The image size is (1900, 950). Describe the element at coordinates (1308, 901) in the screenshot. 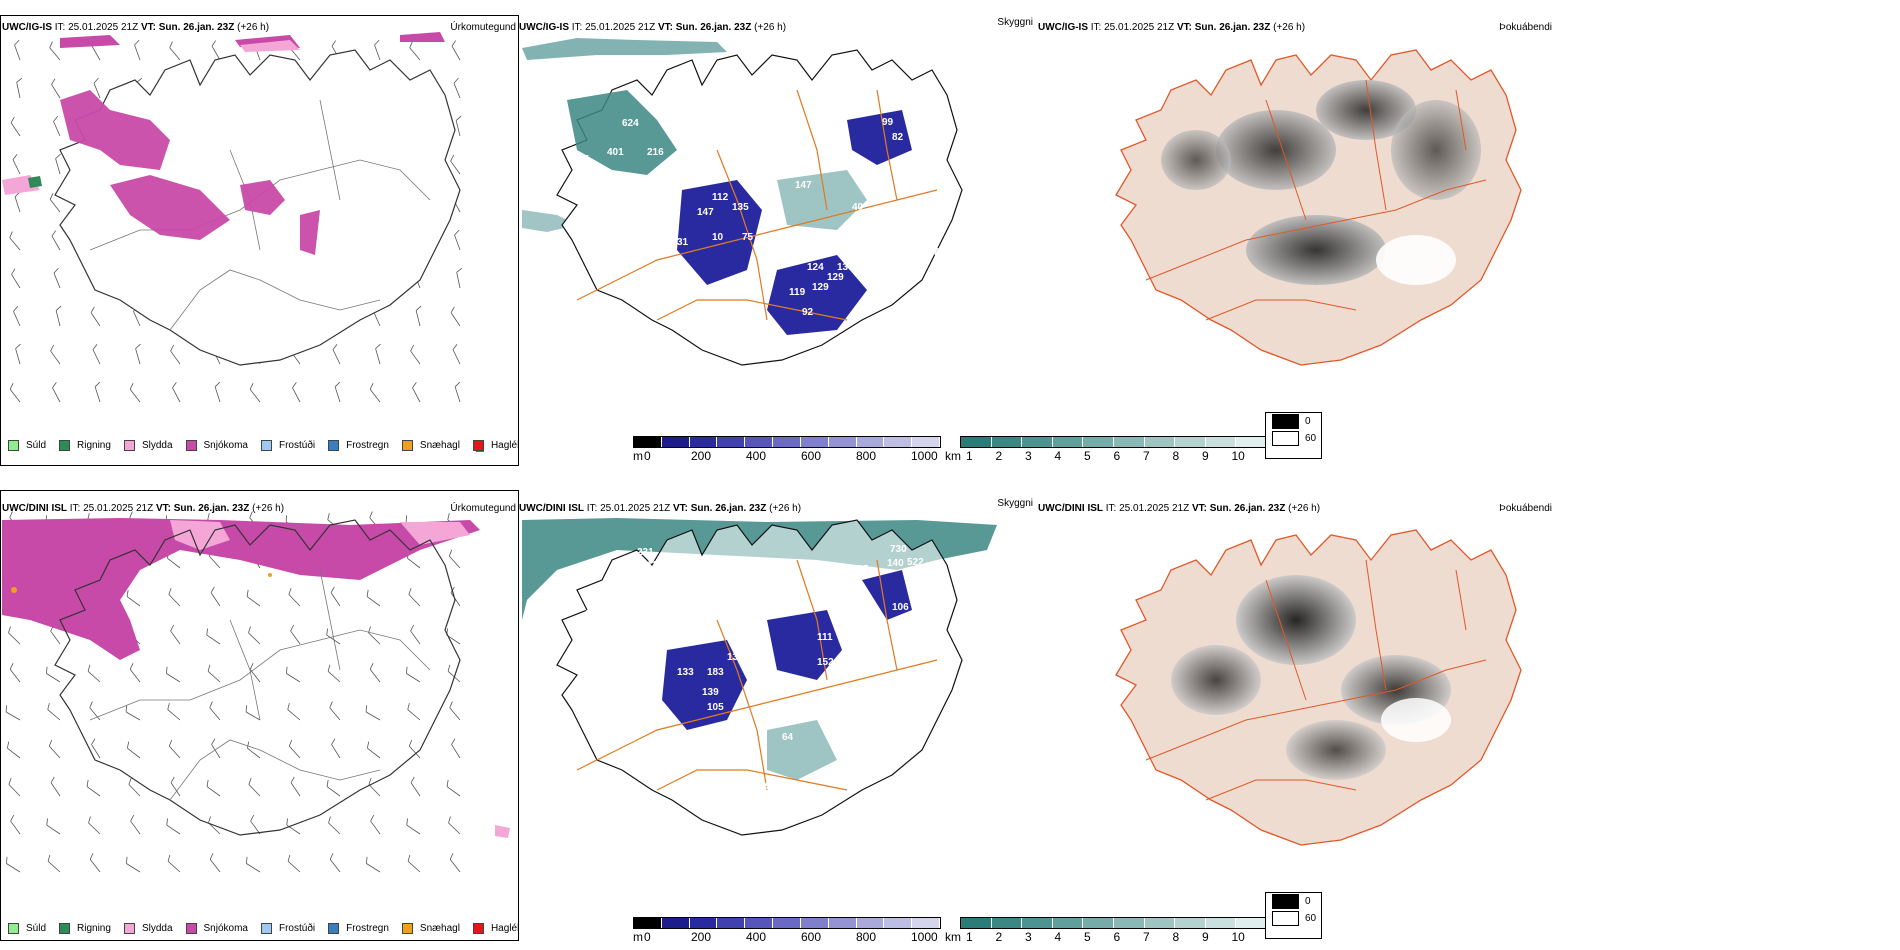

I see `fog-legend-label: 0` at that location.